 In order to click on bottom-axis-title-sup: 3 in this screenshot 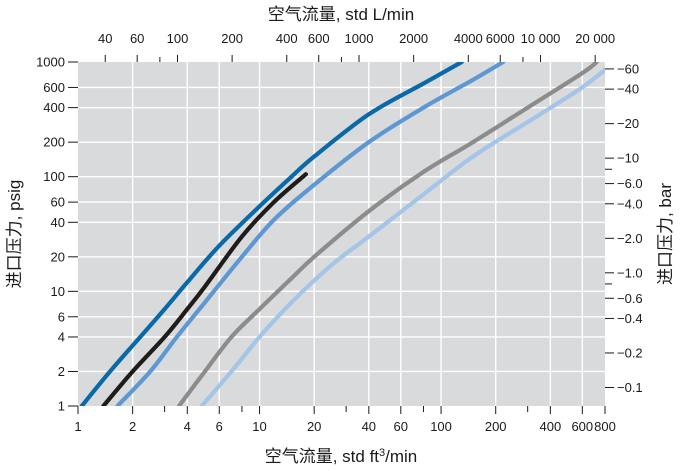, I will do `click(382, 453)`.